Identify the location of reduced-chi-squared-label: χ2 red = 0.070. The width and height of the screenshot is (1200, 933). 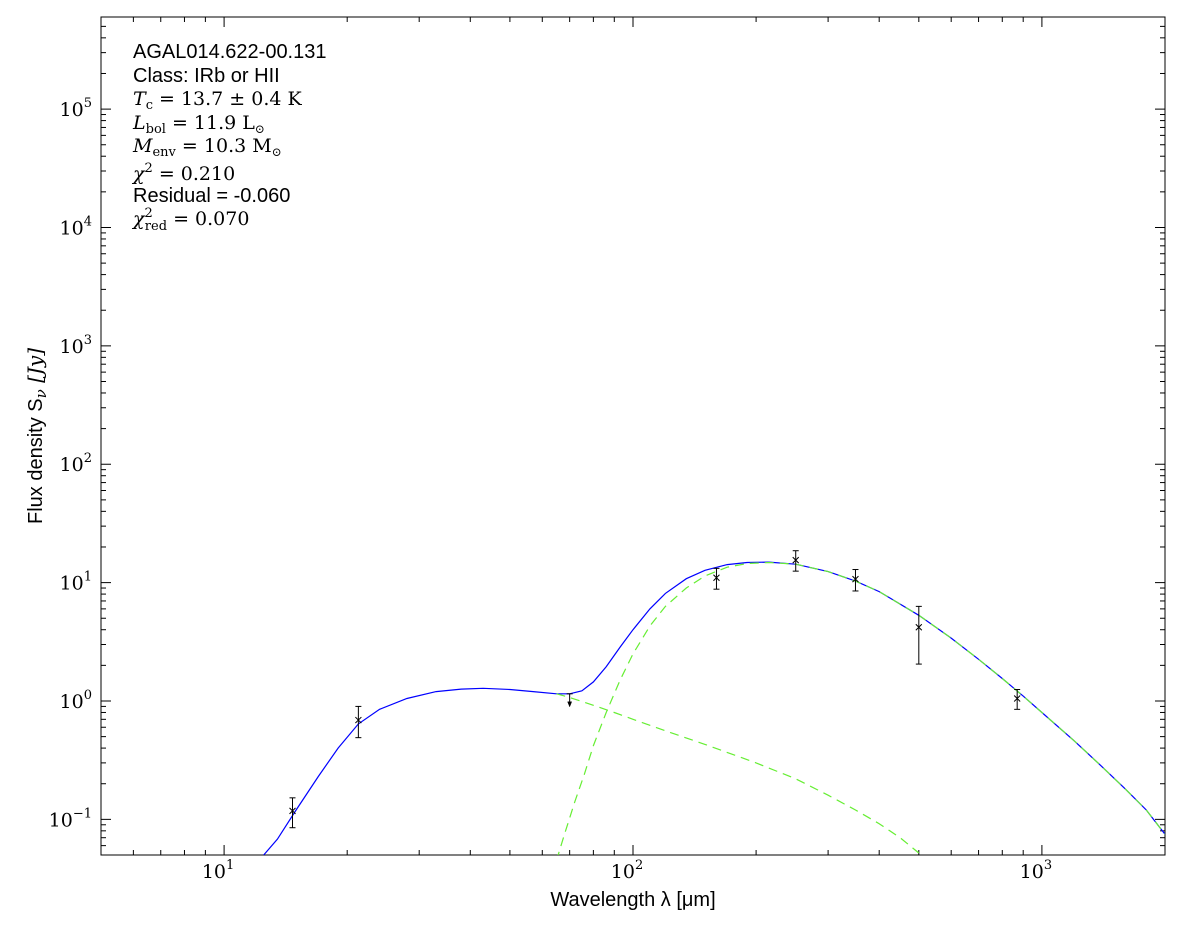
(190, 220).